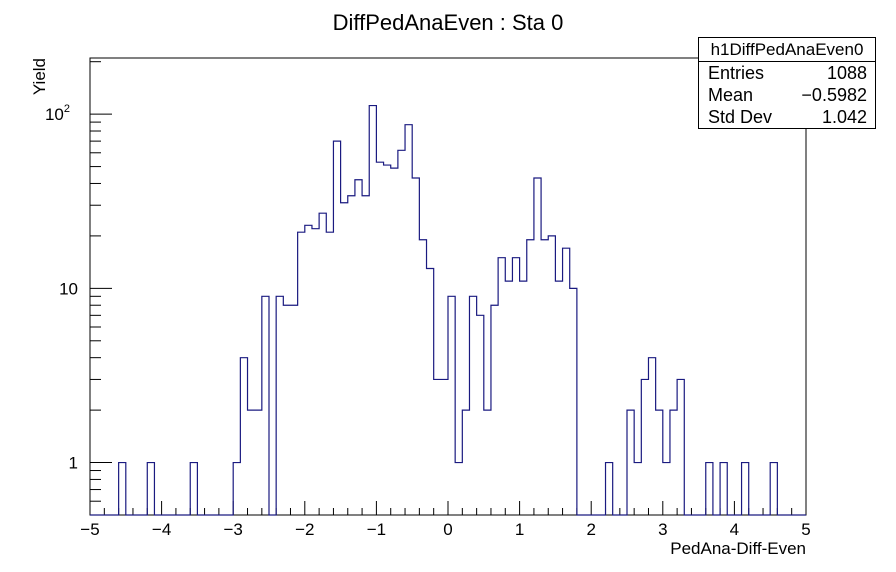  I want to click on y-axis: 1 10 102, so click(78, 288).